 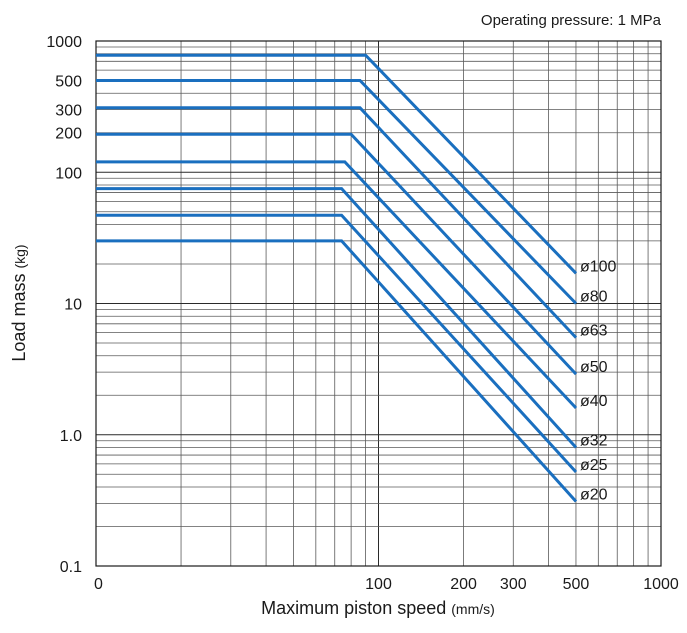 I want to click on y-tick-label: 0.1, so click(x=71, y=567).